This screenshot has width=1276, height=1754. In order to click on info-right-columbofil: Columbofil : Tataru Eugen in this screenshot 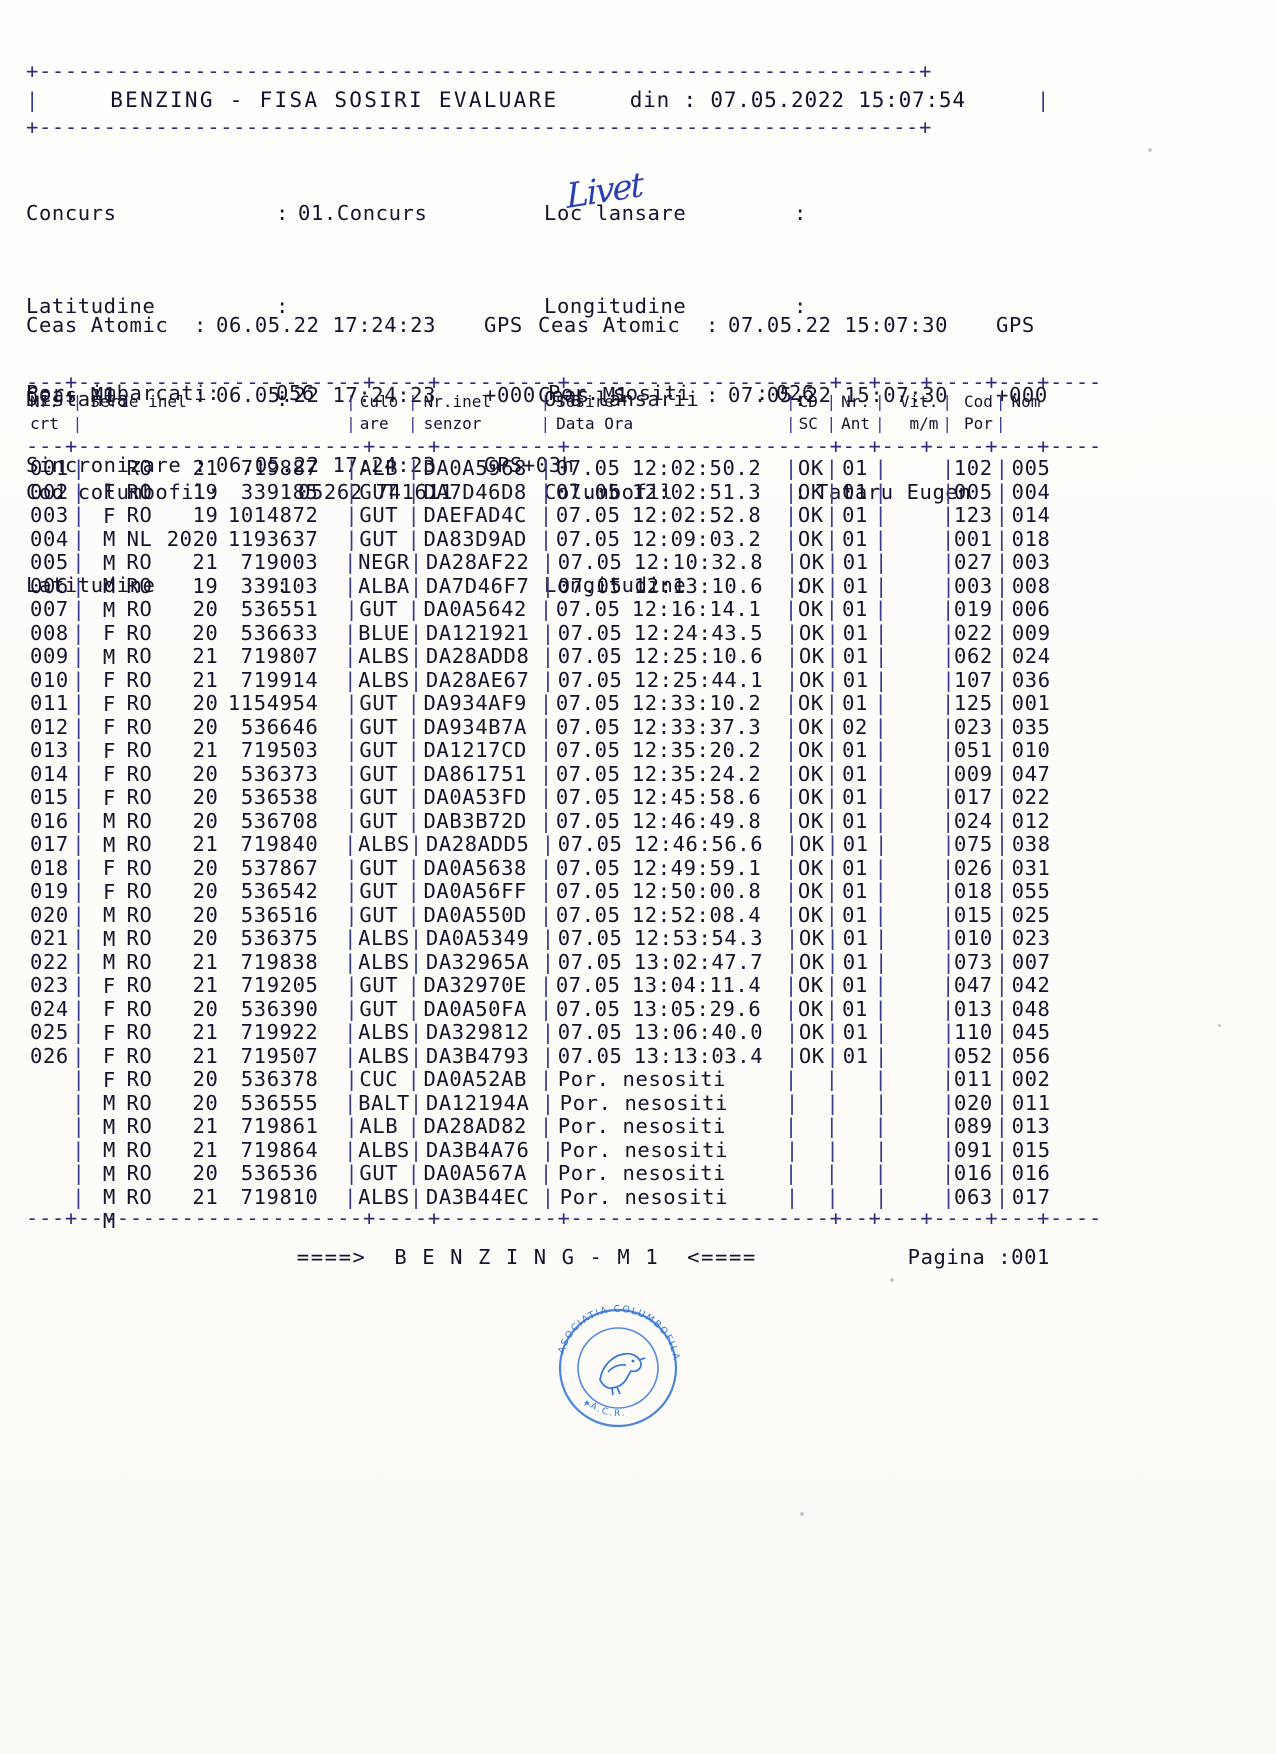, I will do `click(805, 491)`.